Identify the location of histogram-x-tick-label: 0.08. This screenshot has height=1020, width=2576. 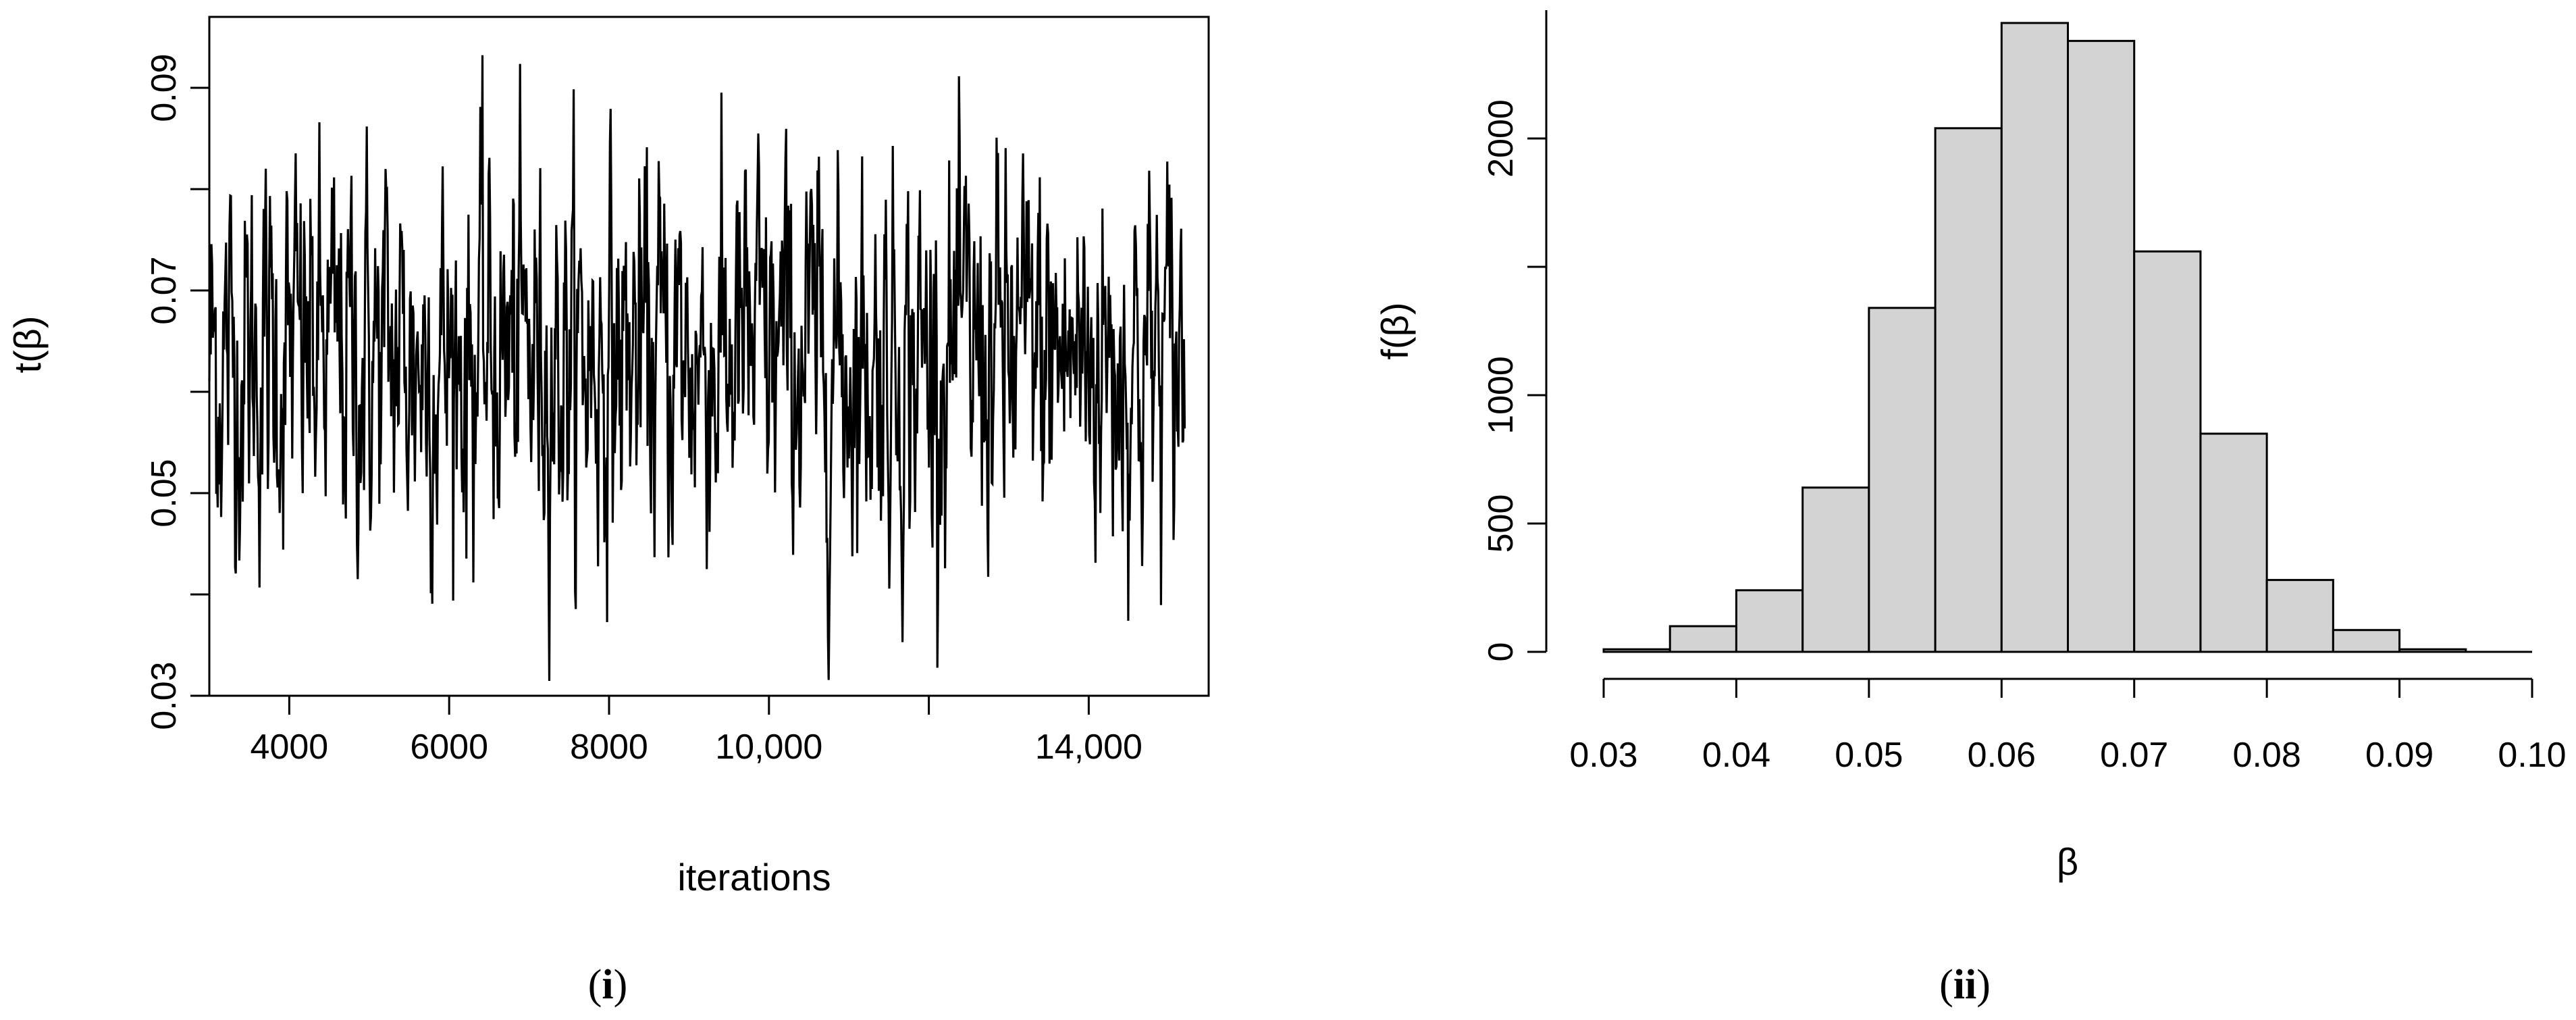
(2267, 755).